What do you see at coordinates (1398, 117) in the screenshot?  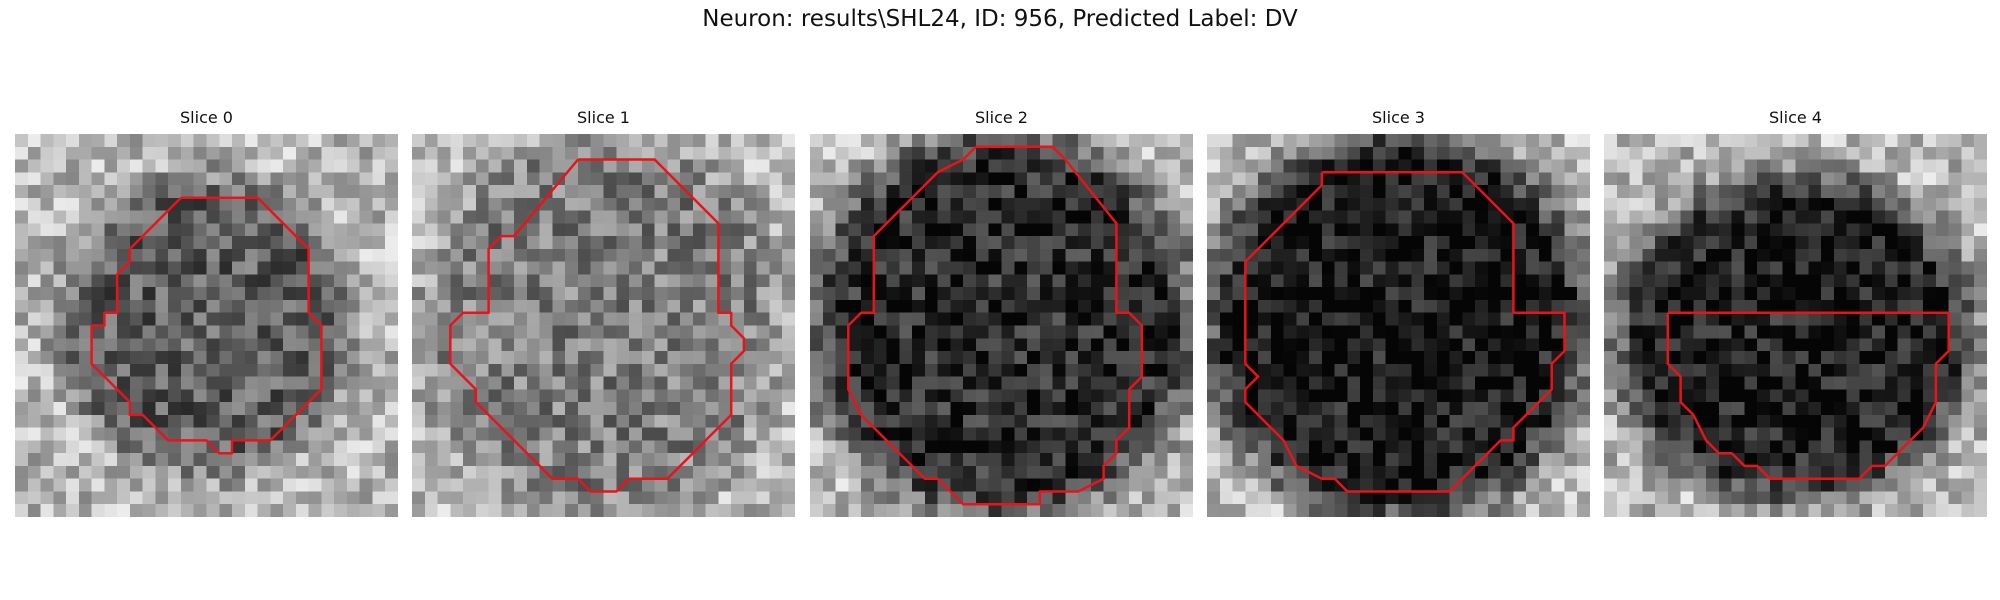 I see `slice-title: Slice 3` at bounding box center [1398, 117].